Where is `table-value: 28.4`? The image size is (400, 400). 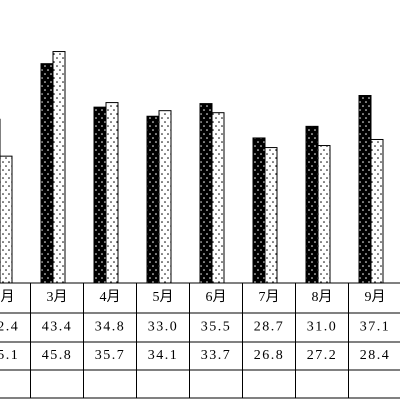
table-value: 28.4 is located at coordinates (375, 355).